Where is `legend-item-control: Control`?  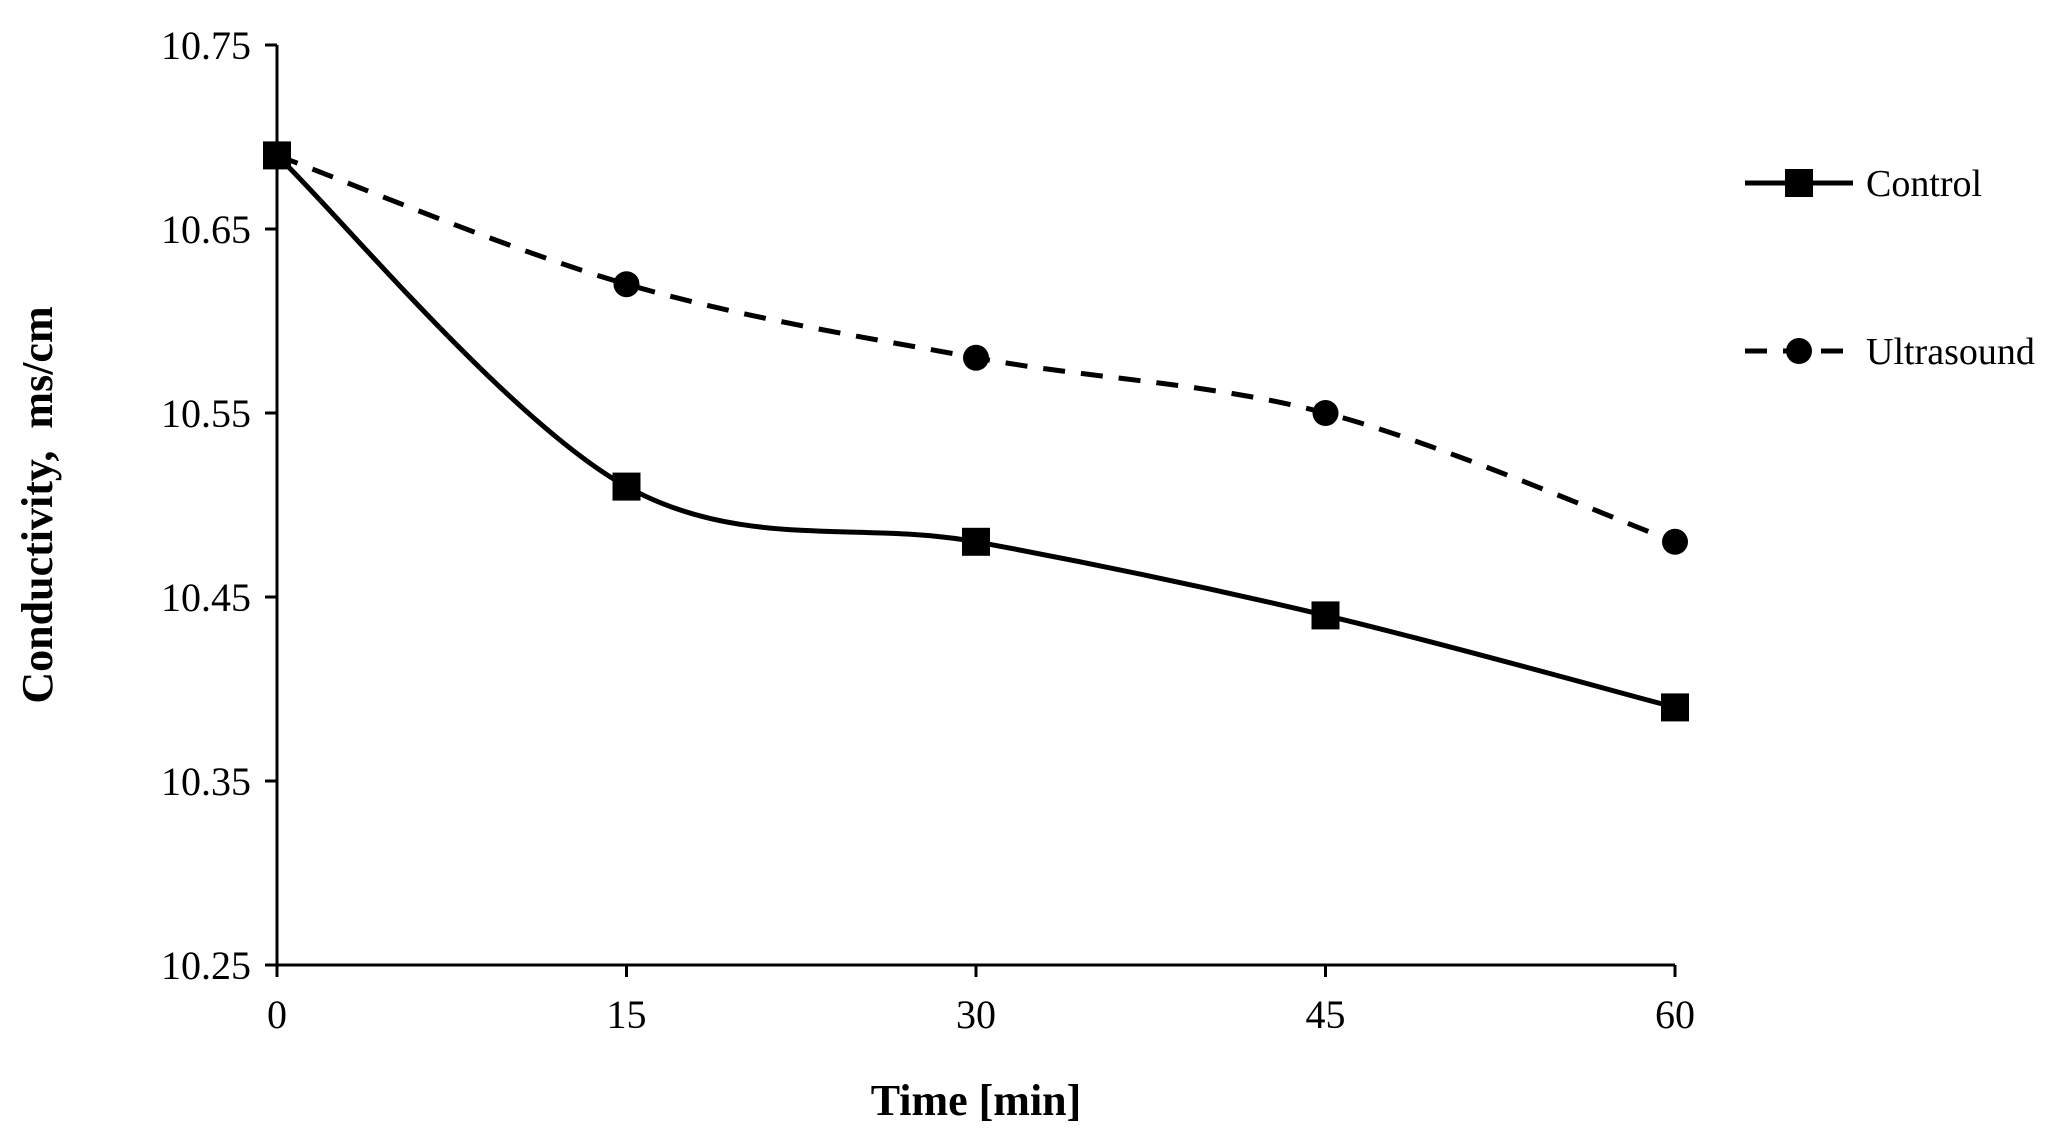
legend-item-control: Control is located at coordinates (1863, 184).